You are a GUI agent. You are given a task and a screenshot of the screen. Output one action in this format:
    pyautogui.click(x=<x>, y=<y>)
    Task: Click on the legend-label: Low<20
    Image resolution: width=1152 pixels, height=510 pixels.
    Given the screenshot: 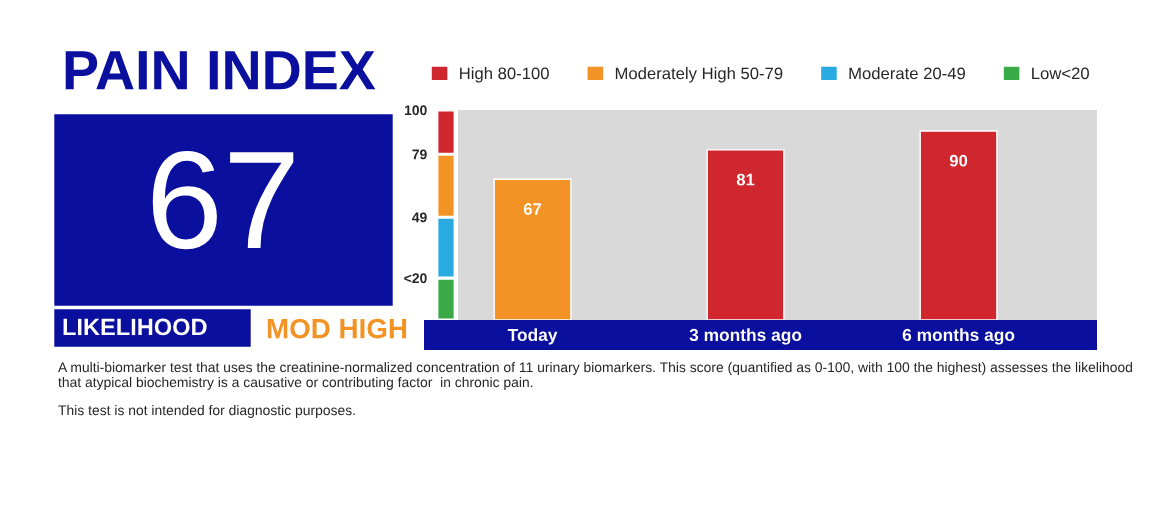 What is the action you would take?
    pyautogui.click(x=1060, y=73)
    